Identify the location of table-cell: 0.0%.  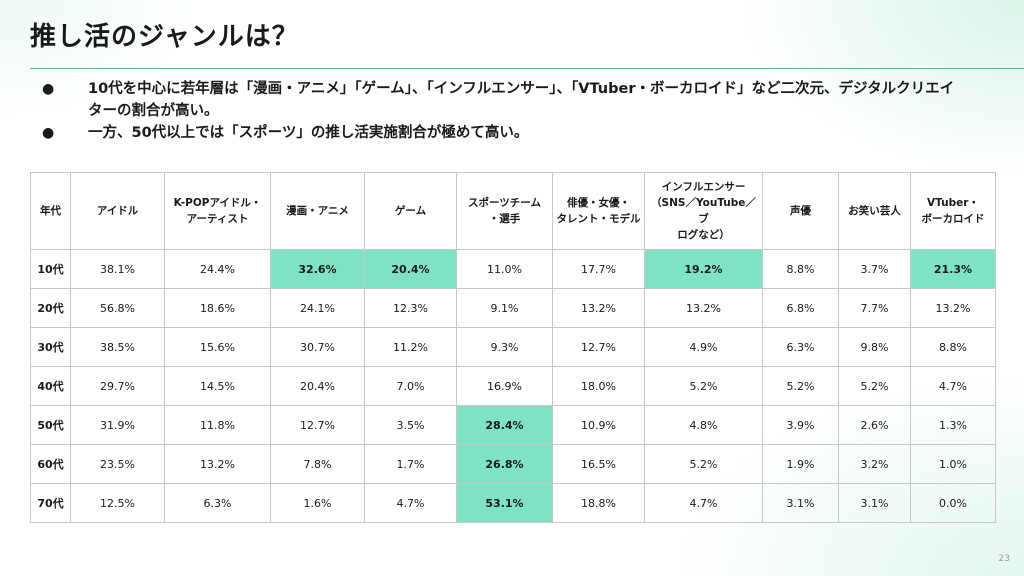
(953, 503).